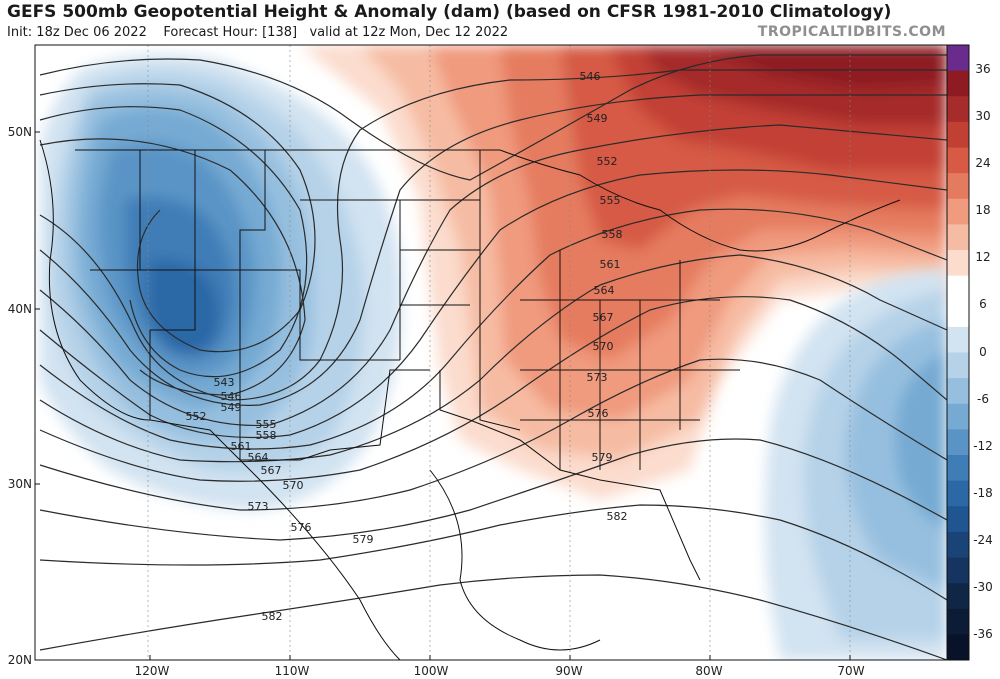 The height and width of the screenshot is (679, 1000). I want to click on colorbar-label-m12: -12, so click(983, 446).